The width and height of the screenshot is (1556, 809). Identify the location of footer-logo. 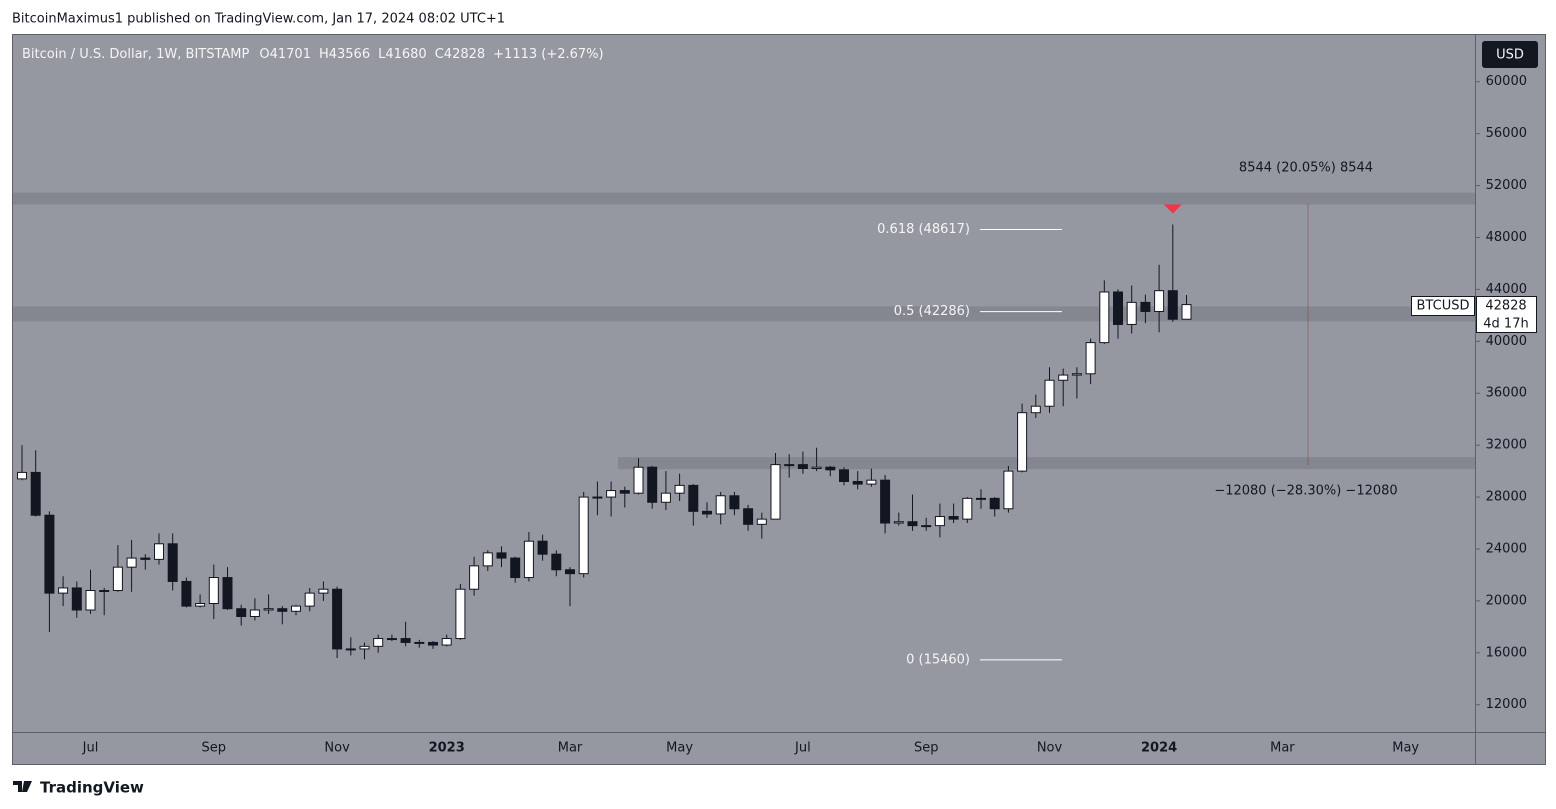
(22, 786).